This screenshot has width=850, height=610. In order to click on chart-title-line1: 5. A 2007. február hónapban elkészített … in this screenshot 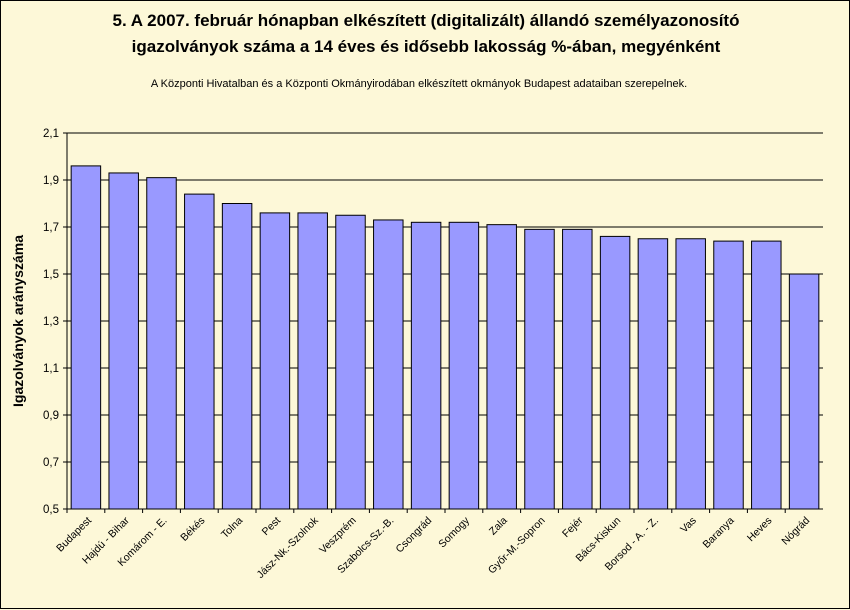, I will do `click(426, 20)`.